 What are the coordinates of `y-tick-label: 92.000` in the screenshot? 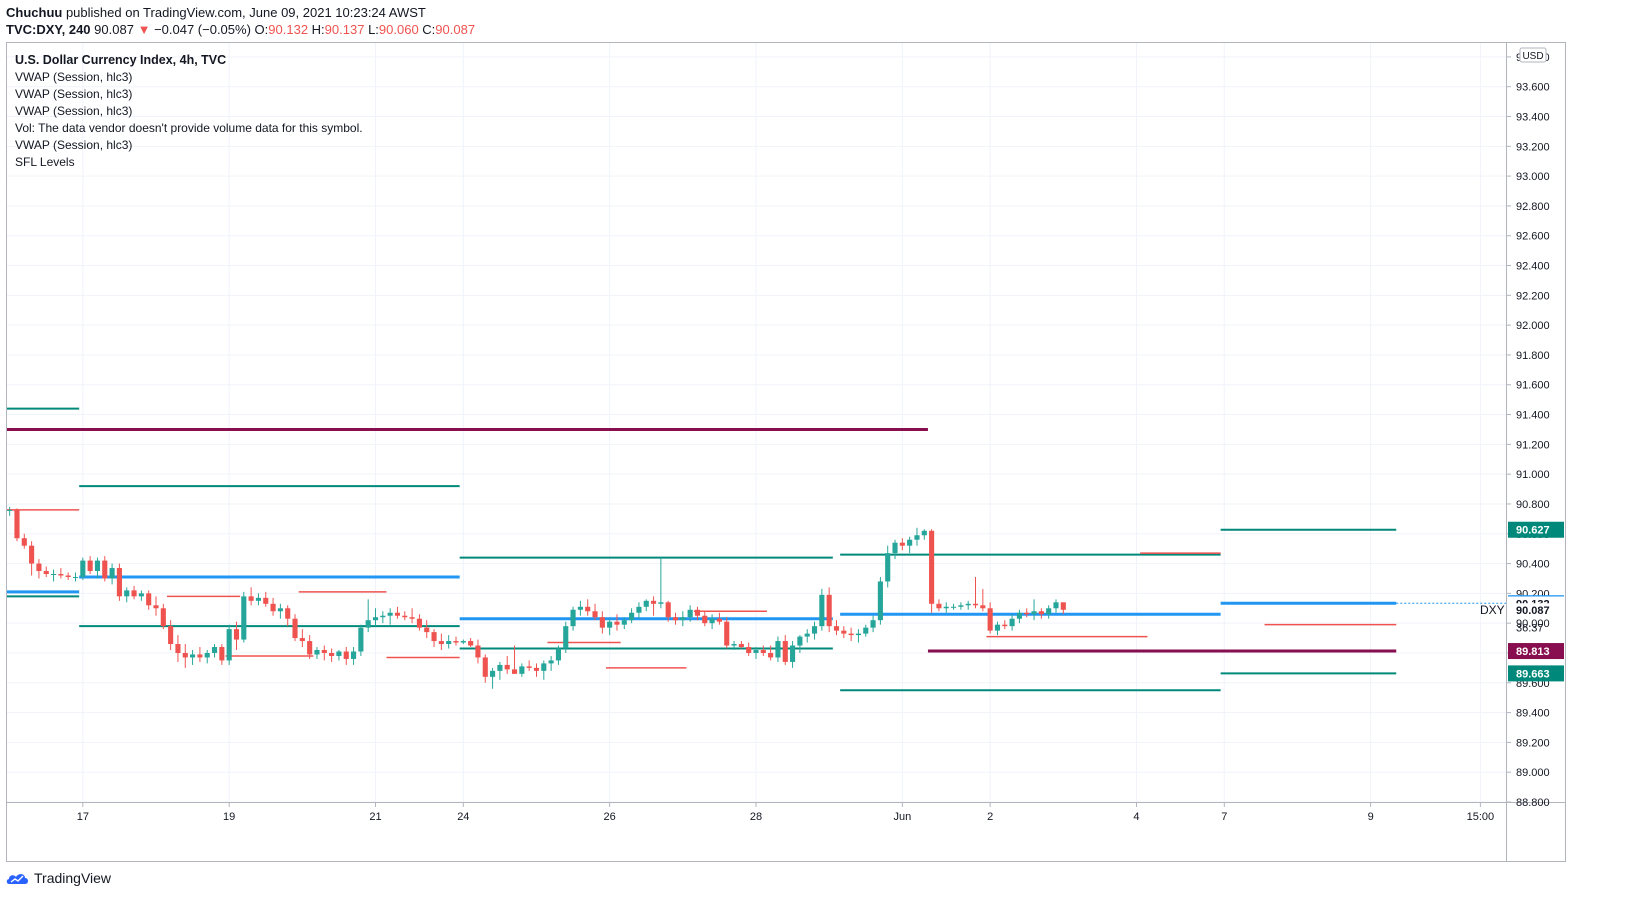 It's located at (1533, 326).